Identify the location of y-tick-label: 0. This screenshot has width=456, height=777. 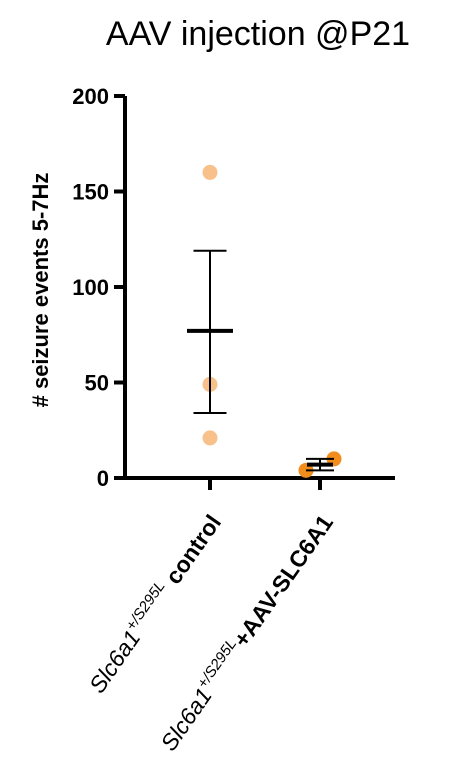
(103, 478).